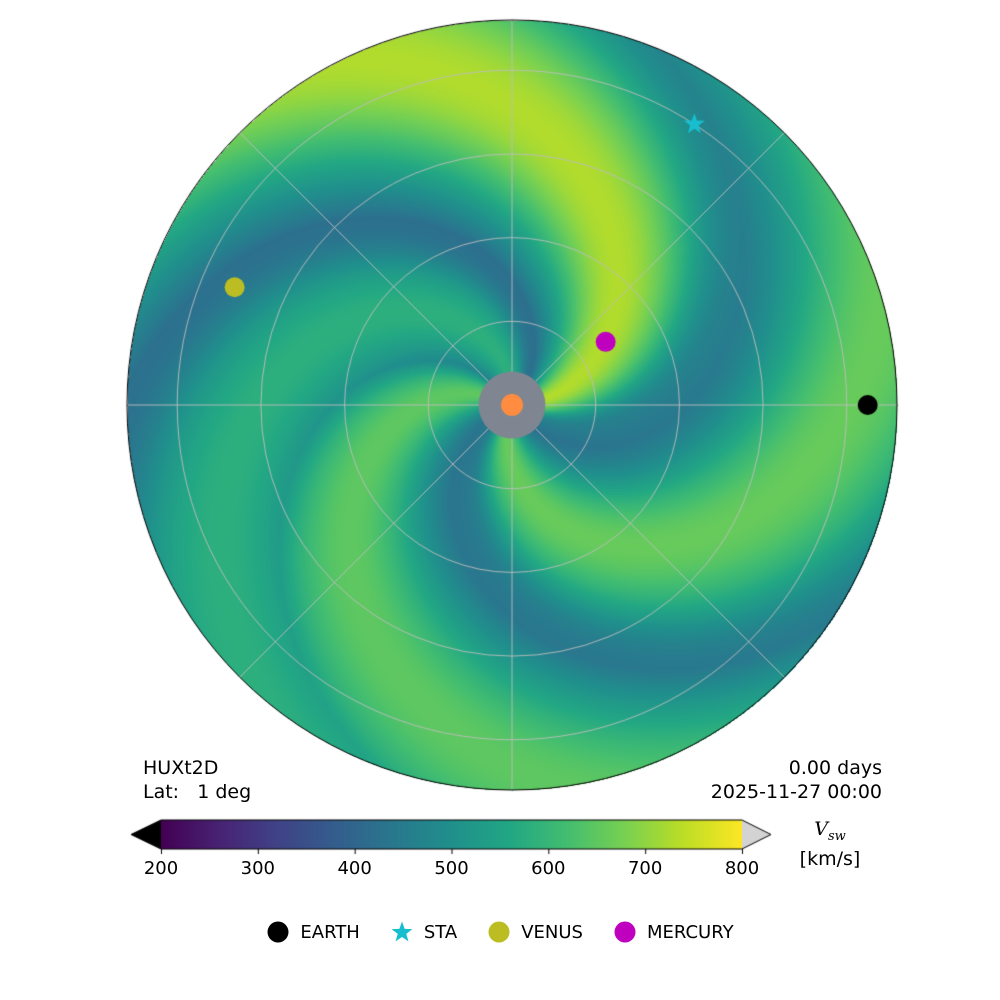 The width and height of the screenshot is (1000, 1000). Describe the element at coordinates (548, 868) in the screenshot. I see `colorbar-tick-label: 600` at that location.